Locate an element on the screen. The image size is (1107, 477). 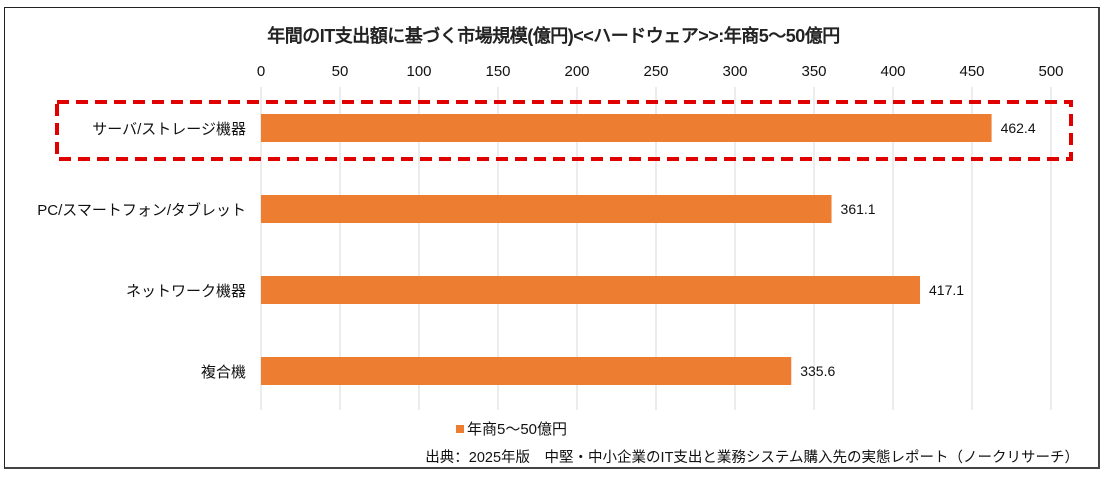
data-label: 462.4 is located at coordinates (1018, 128).